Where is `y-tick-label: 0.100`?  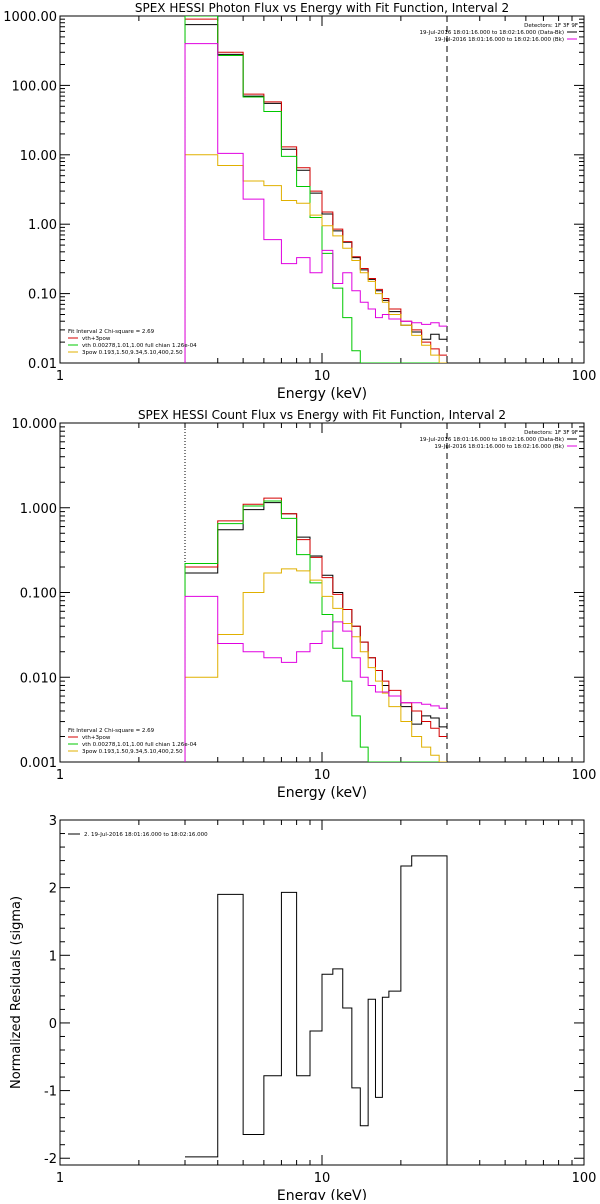
y-tick-label: 0.100 is located at coordinates (38, 594).